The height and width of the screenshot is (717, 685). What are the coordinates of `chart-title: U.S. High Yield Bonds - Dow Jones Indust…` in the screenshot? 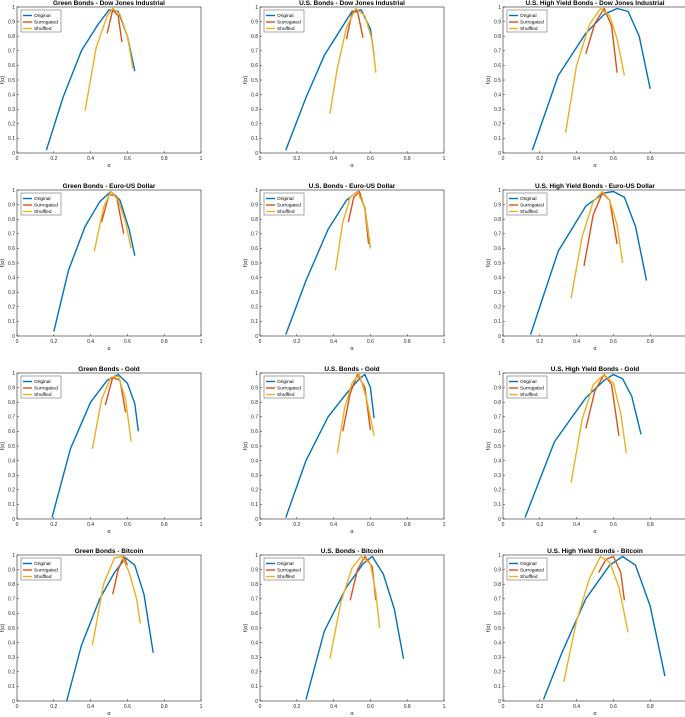 It's located at (594, 3).